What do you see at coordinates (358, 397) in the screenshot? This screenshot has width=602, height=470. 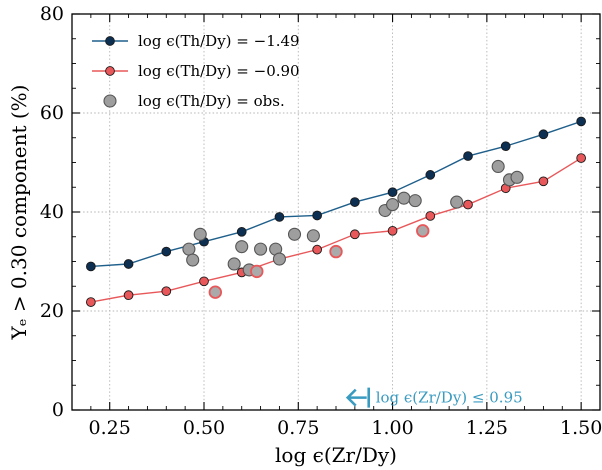 I see `left-arrow-icon` at bounding box center [358, 397].